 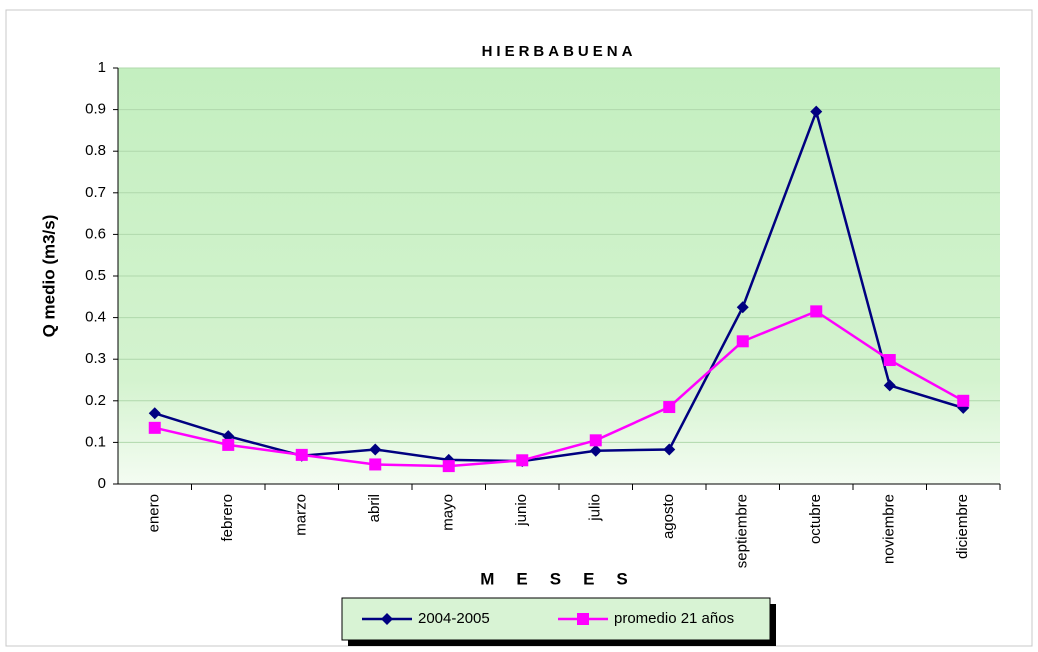 What do you see at coordinates (742, 531) in the screenshot?
I see `x-tick-label: septiembre` at bounding box center [742, 531].